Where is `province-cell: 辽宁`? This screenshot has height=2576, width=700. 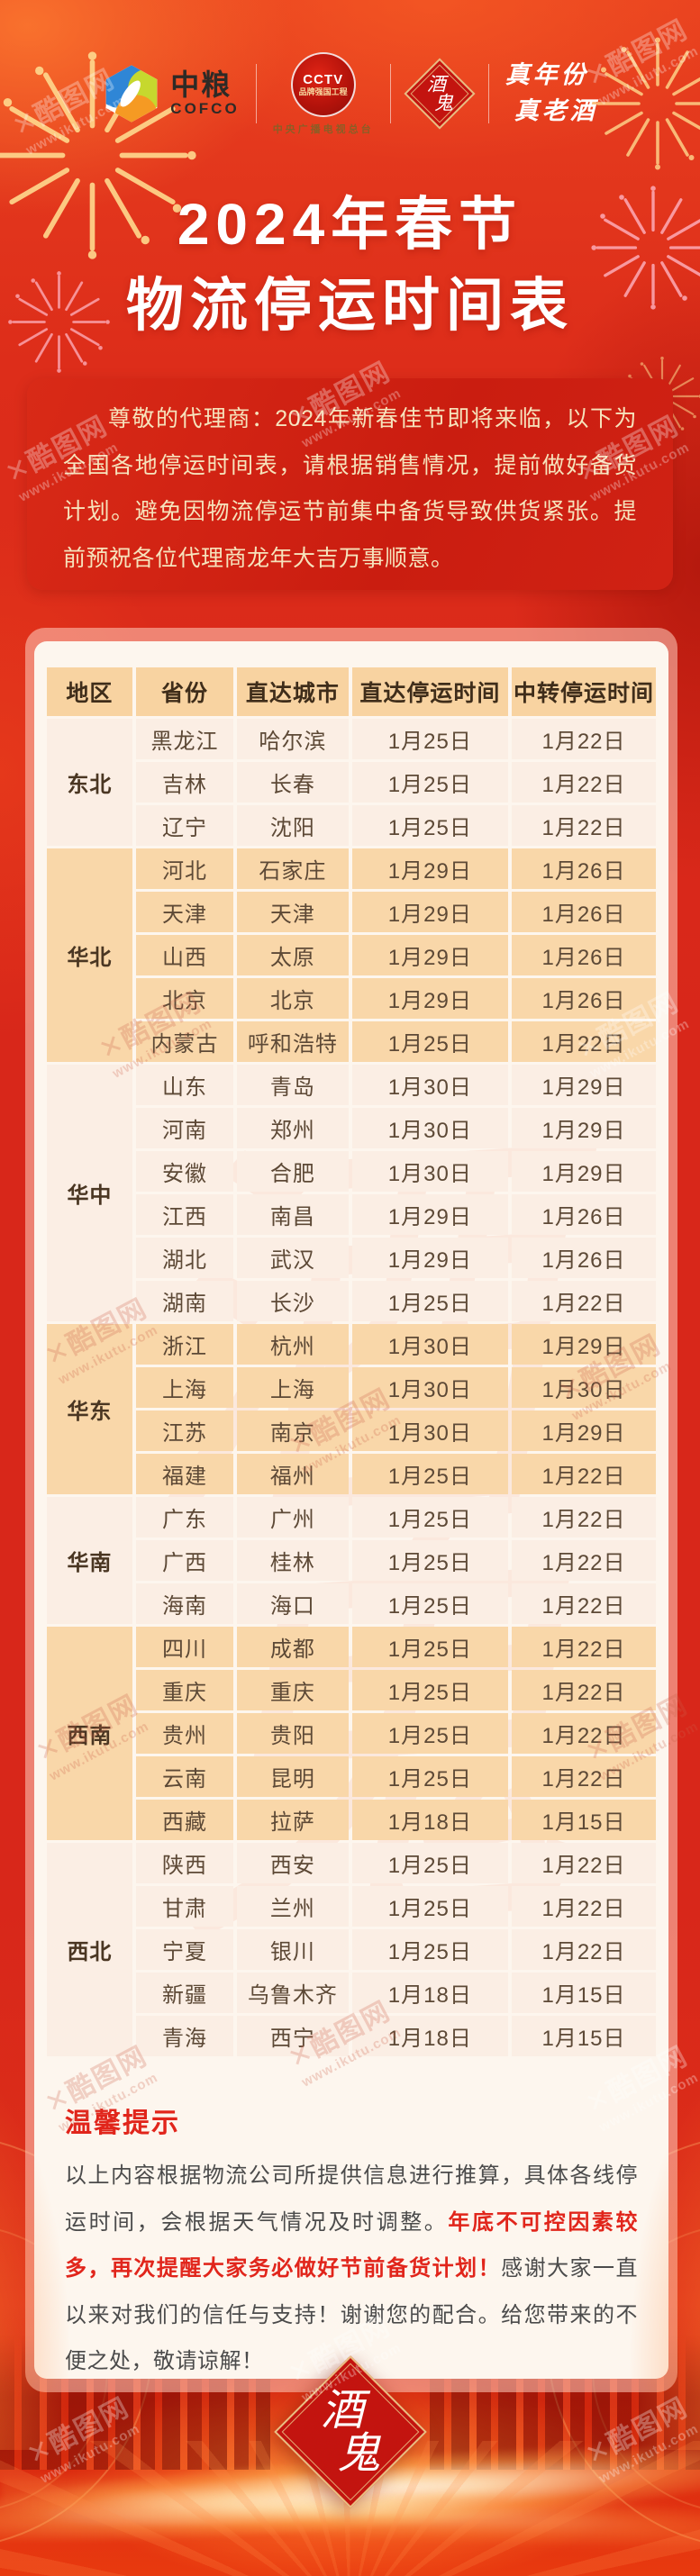 province-cell: 辽宁 is located at coordinates (185, 825).